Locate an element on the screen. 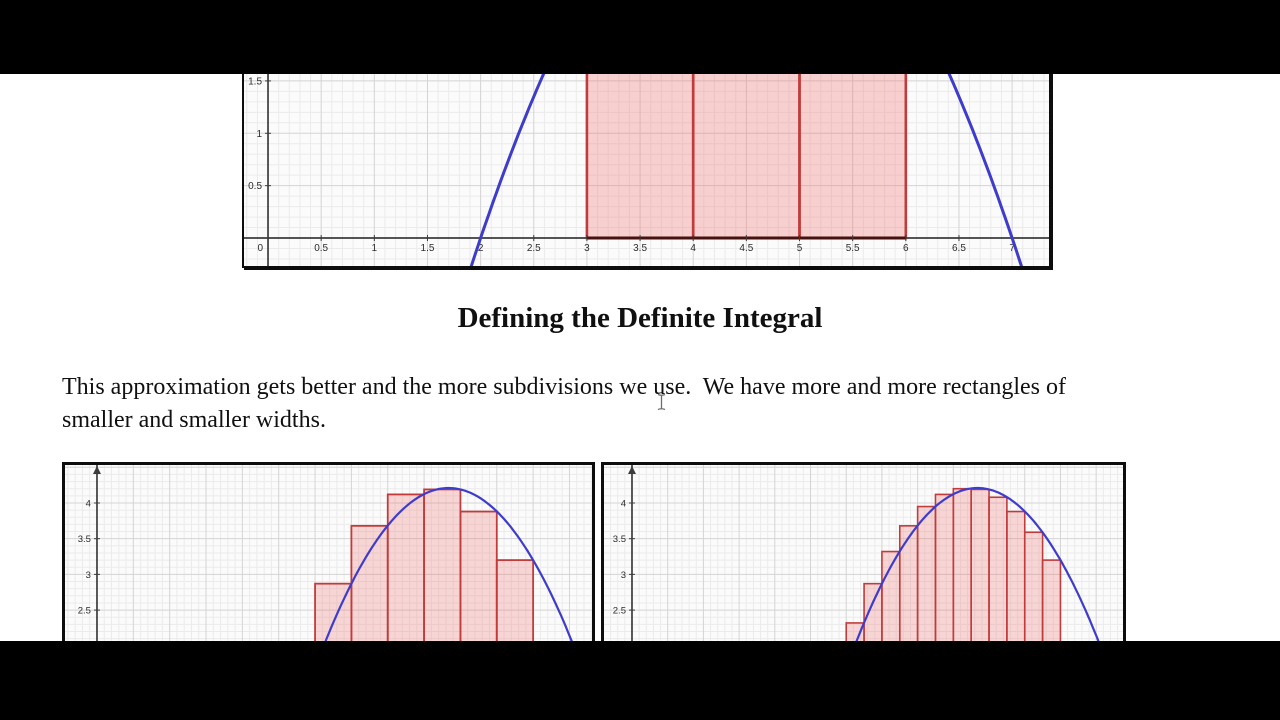  svg-text: 2 is located at coordinates (481, 248).